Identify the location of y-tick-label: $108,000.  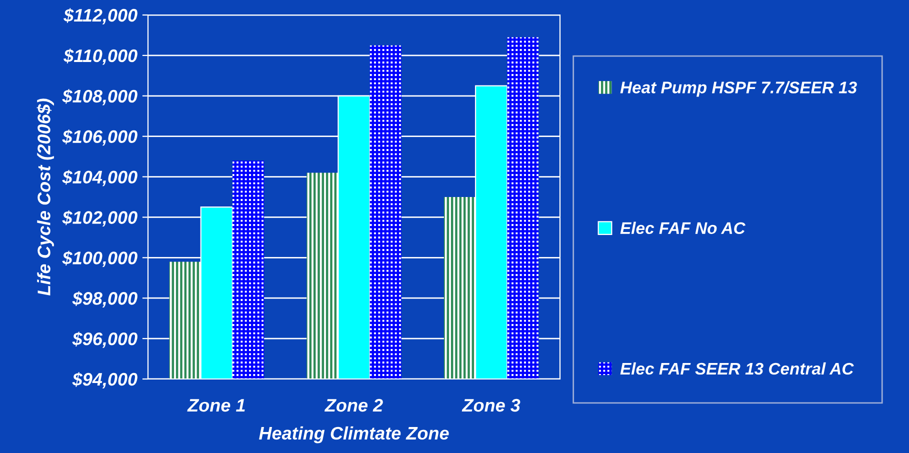
(100, 97).